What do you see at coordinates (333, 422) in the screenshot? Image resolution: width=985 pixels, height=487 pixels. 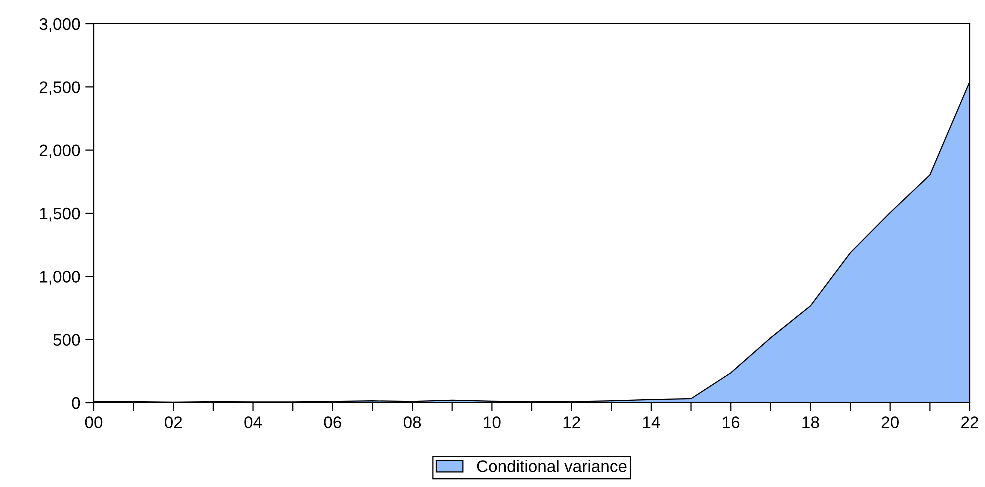 I see `x-tick-label: 06` at bounding box center [333, 422].